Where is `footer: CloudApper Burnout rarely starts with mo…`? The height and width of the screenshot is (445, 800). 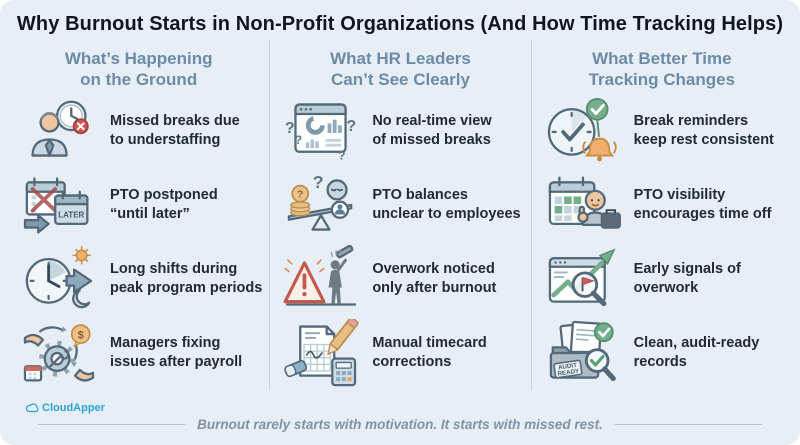 footer: CloudApper Burnout rarely starts with mo… is located at coordinates (400, 420).